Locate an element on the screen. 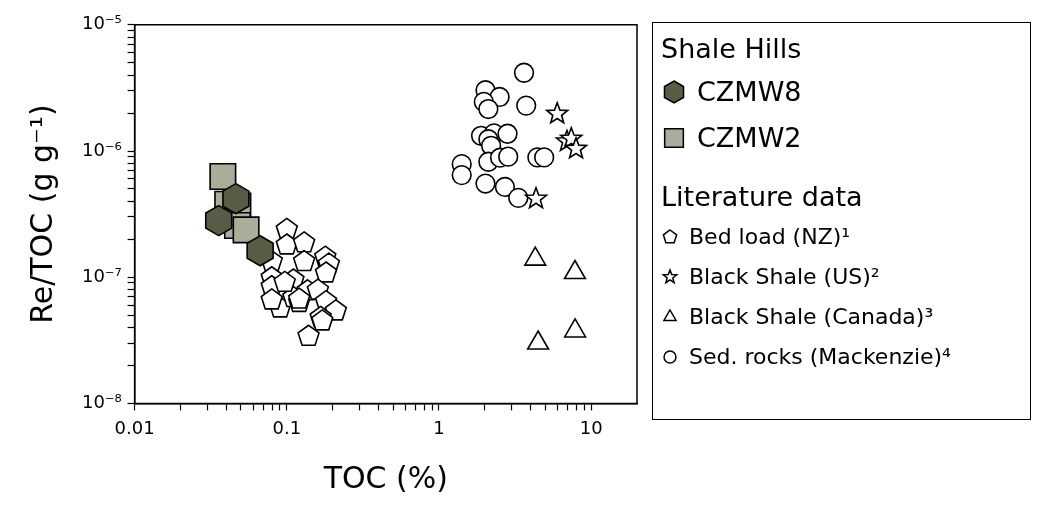 The height and width of the screenshot is (526, 1039). text: Literature data is located at coordinates (762, 196).